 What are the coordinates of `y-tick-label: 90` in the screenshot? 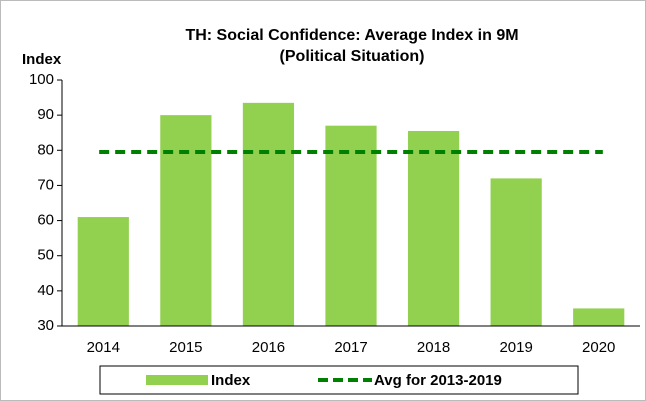 It's located at (45, 114).